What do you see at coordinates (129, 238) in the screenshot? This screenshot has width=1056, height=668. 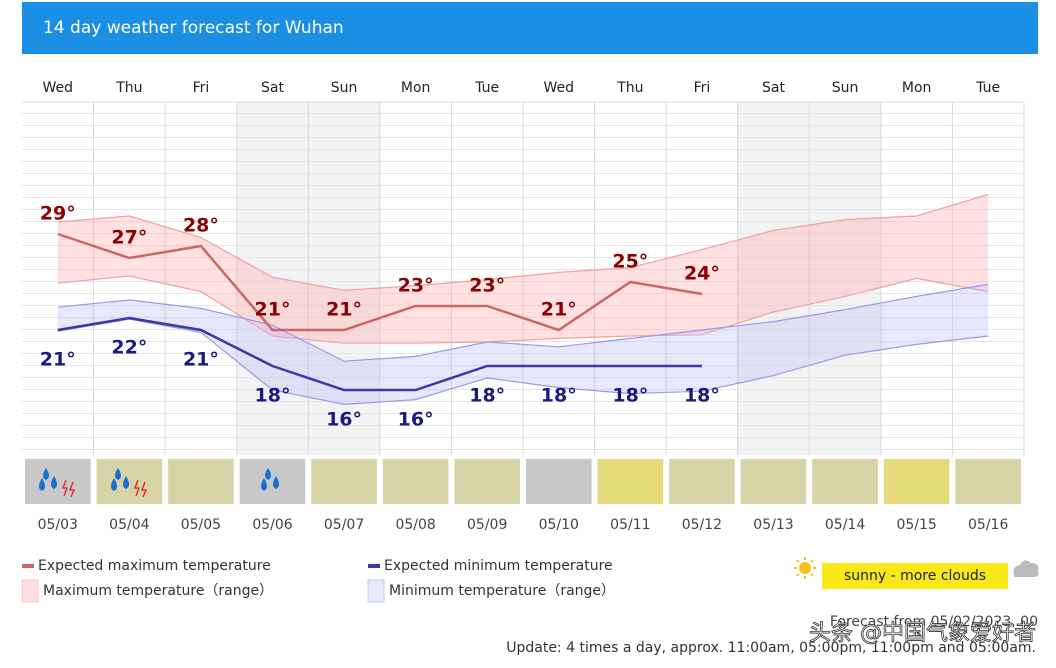 I see `temperature-label: 27°` at bounding box center [129, 238].